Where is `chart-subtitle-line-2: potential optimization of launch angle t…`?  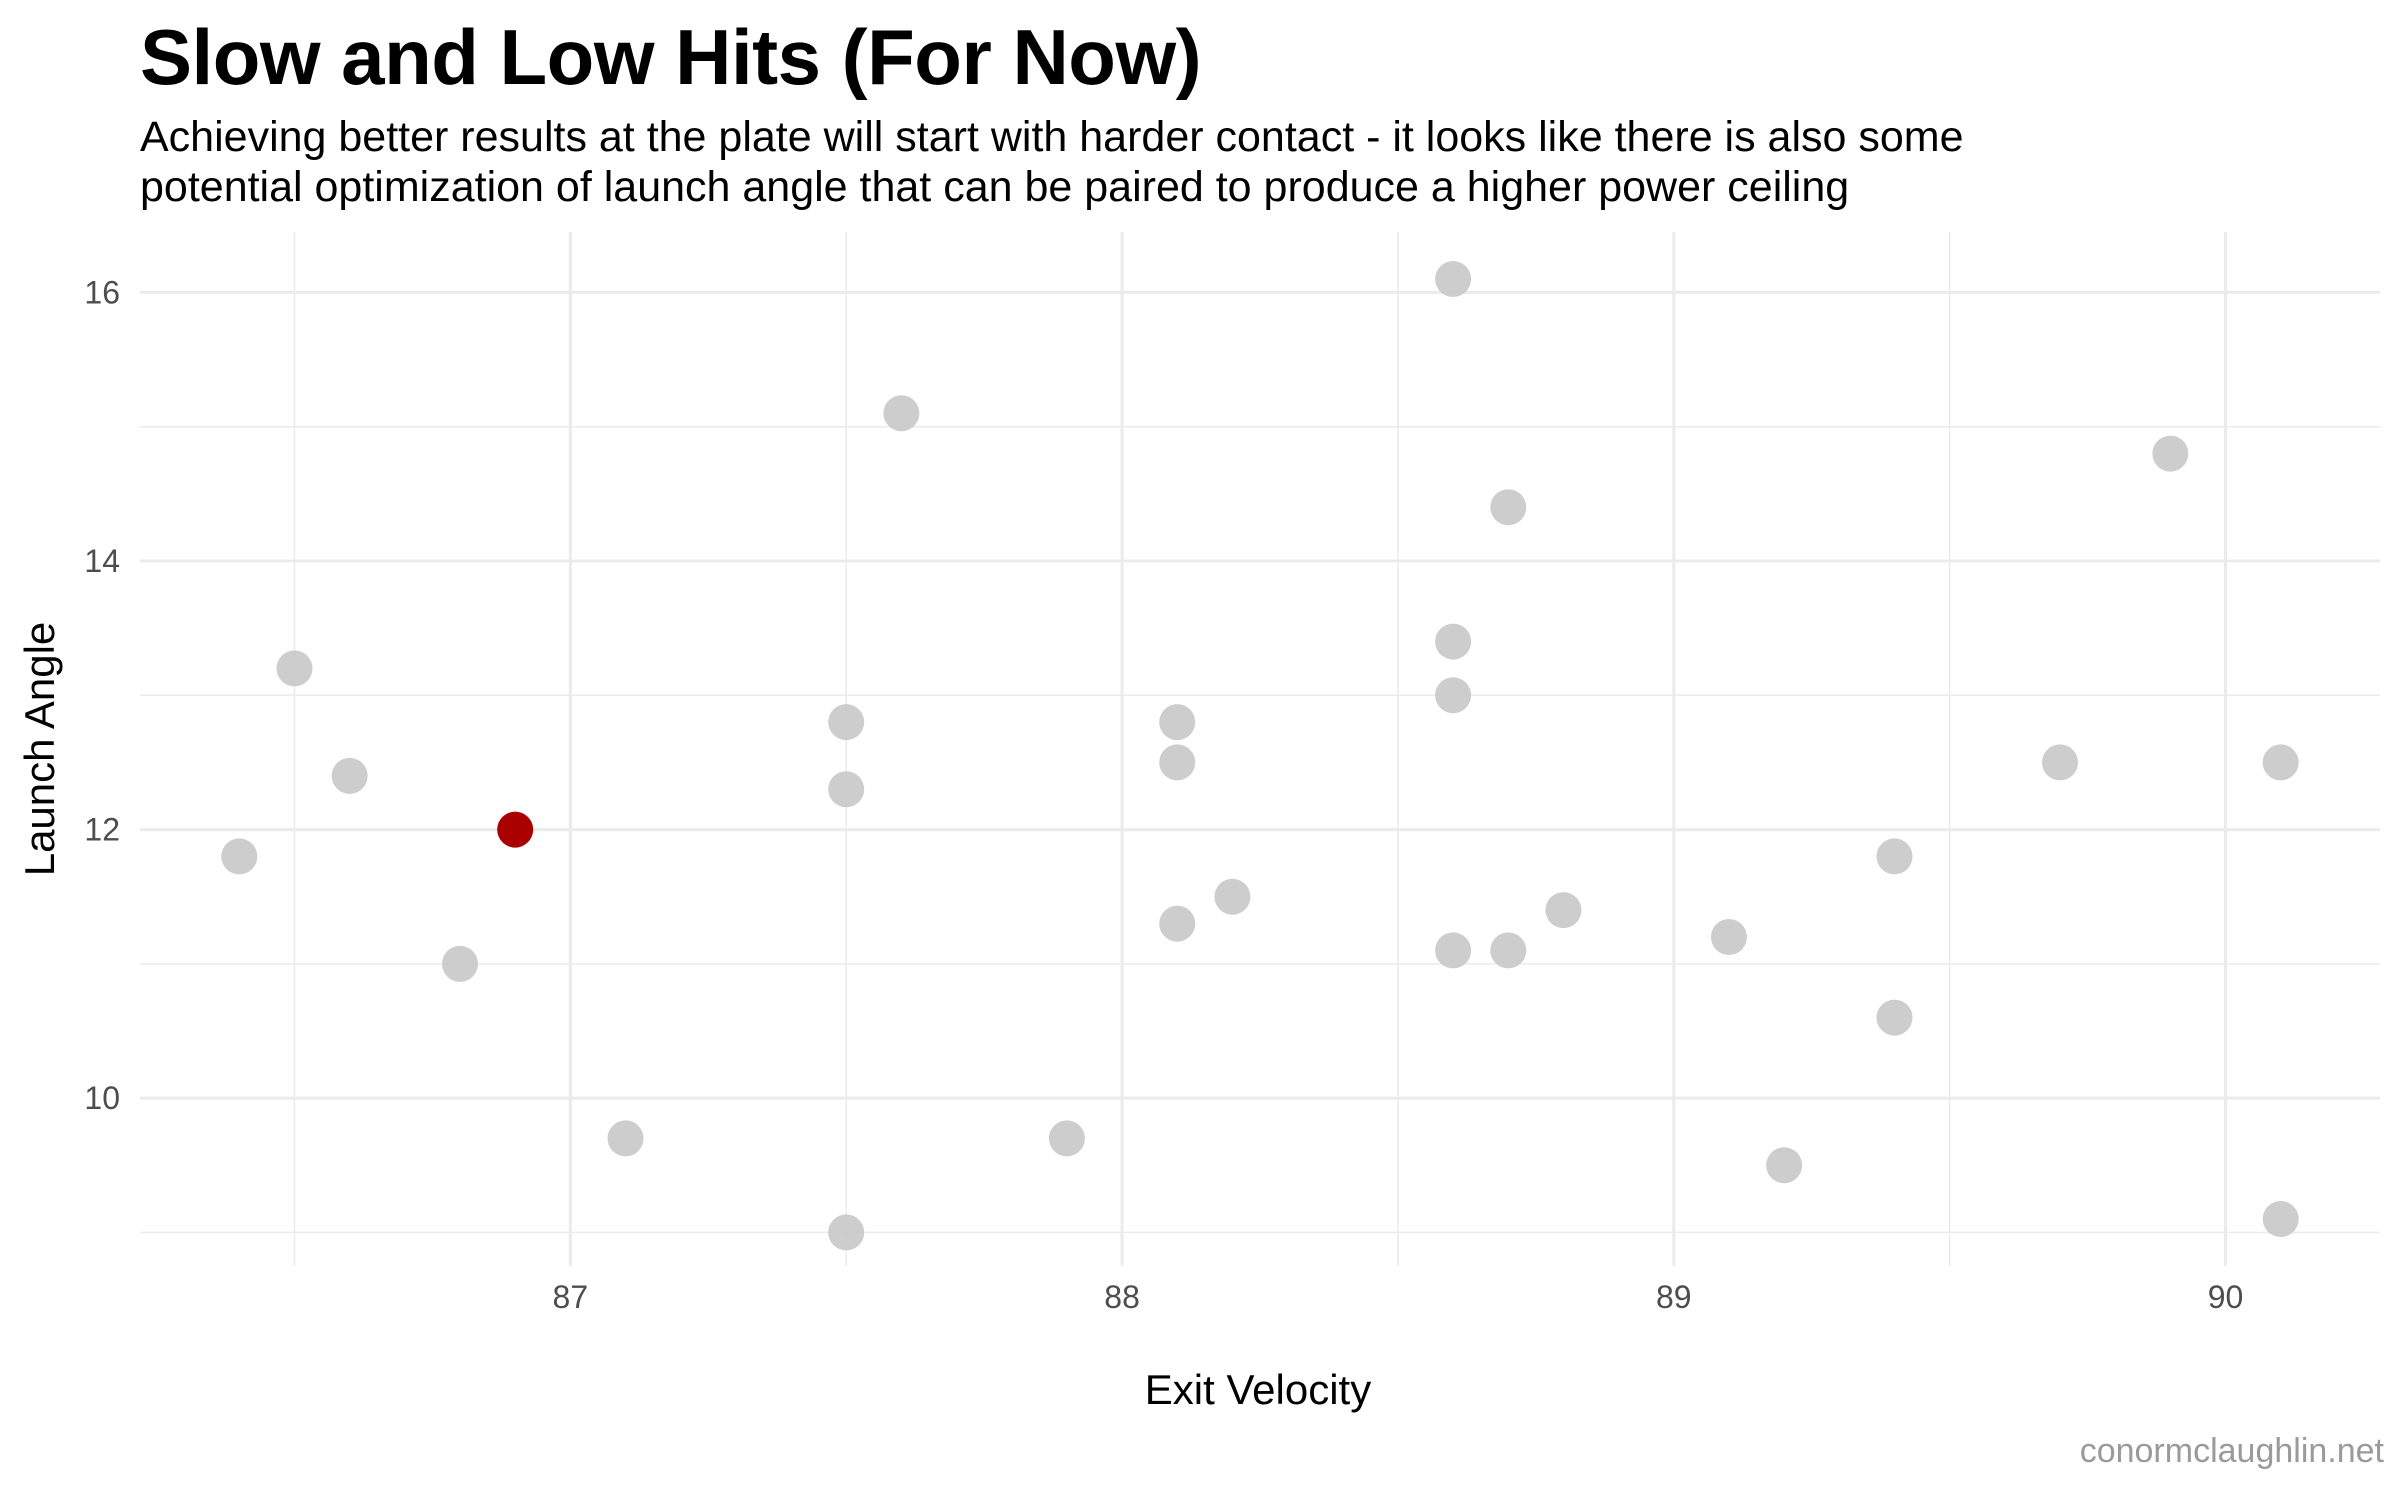 chart-subtitle-line-2: potential optimization of launch angle t… is located at coordinates (995, 187).